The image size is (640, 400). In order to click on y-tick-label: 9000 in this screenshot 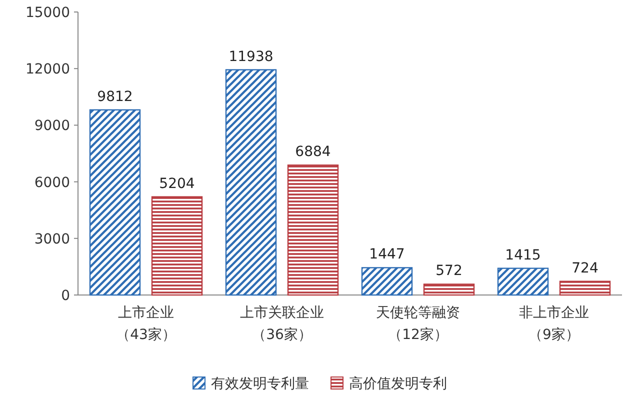, I will do `click(52, 126)`.